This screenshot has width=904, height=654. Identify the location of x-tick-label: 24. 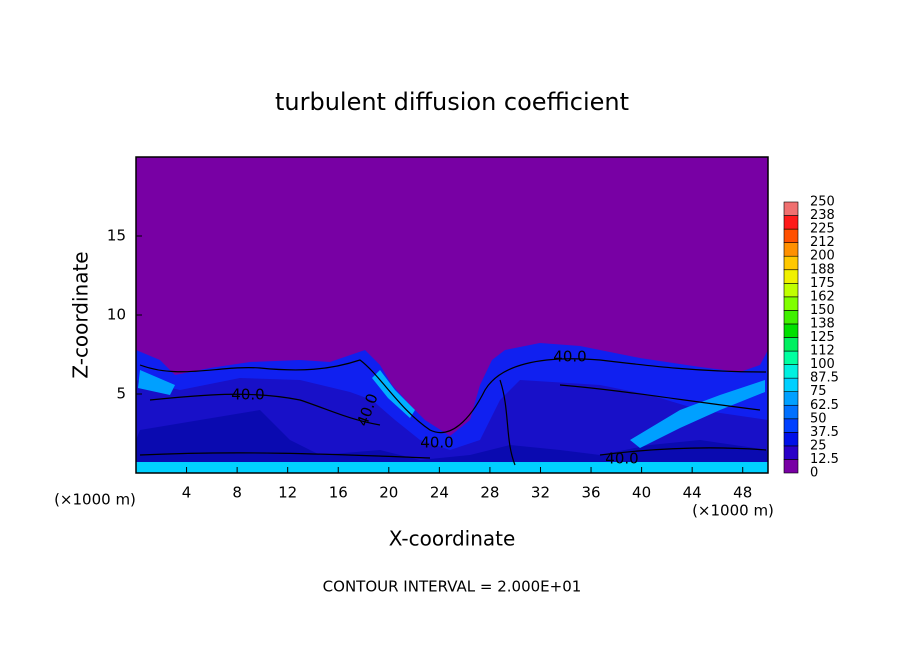
(439, 493).